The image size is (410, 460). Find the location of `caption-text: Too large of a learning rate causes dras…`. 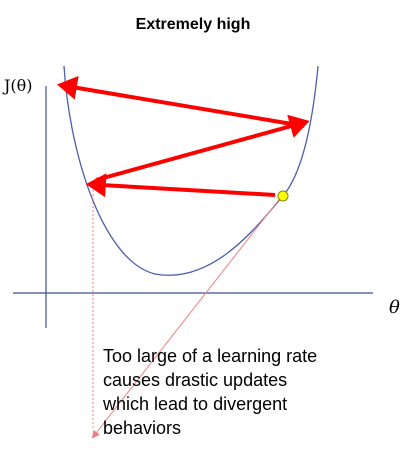

caption-text: Too large of a learning rate causes dras… is located at coordinates (248, 392).